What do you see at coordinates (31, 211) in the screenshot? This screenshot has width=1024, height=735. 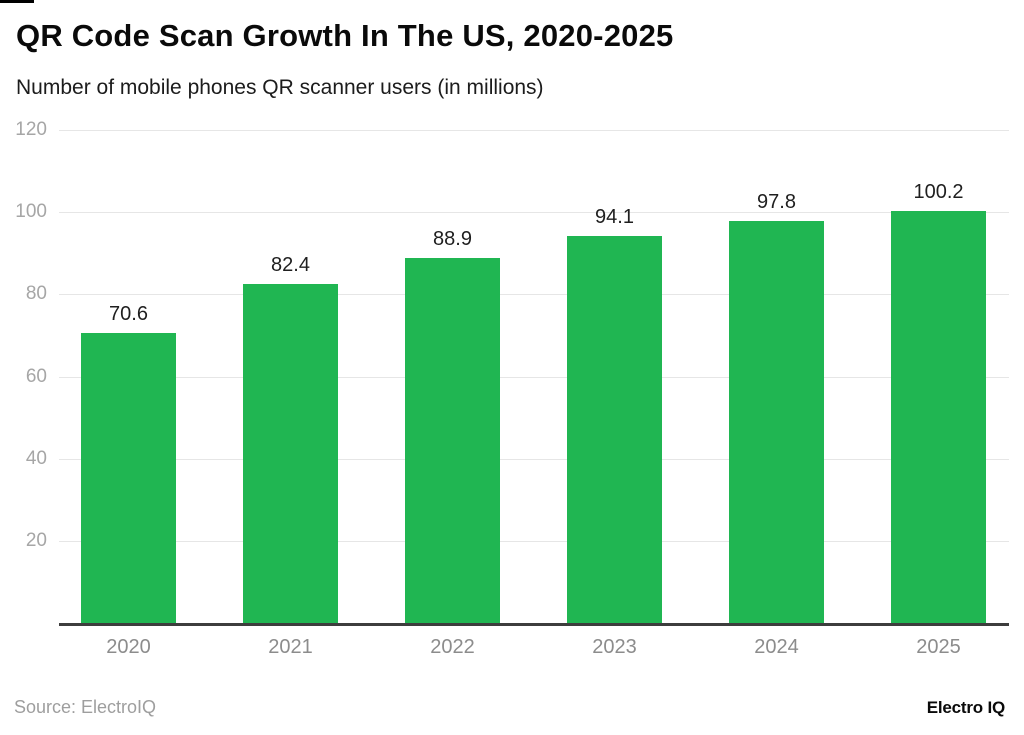 I see `y-tick-label-100: 100` at bounding box center [31, 211].